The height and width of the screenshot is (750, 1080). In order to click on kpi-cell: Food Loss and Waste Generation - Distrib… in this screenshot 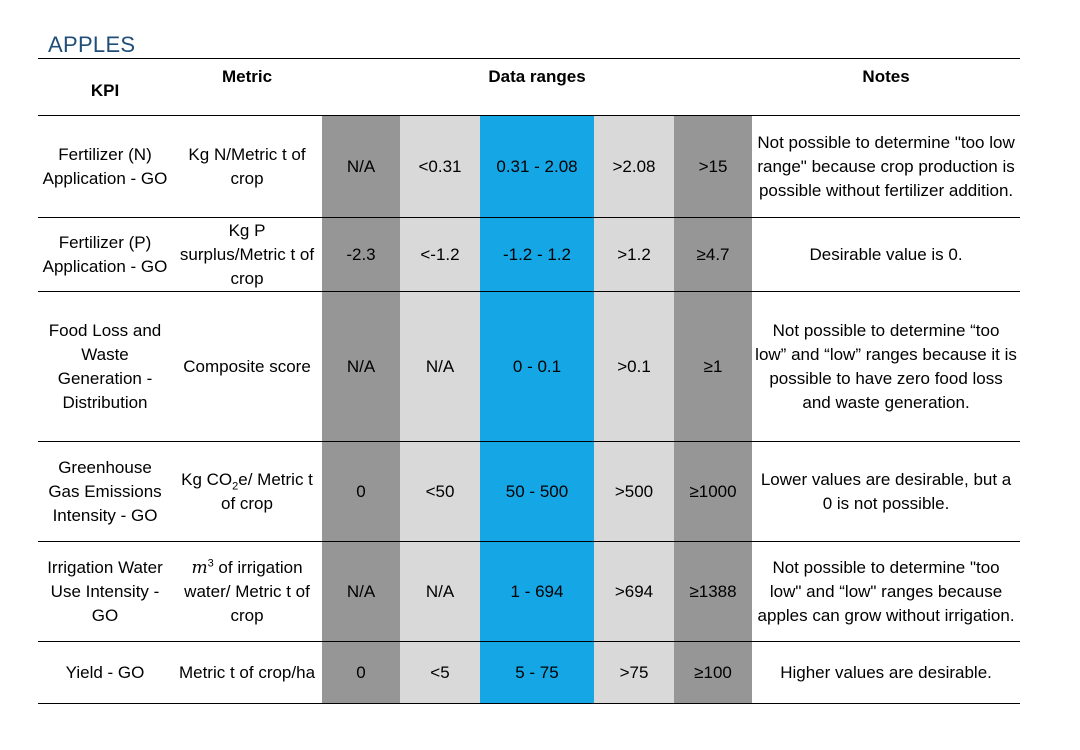, I will do `click(105, 366)`.